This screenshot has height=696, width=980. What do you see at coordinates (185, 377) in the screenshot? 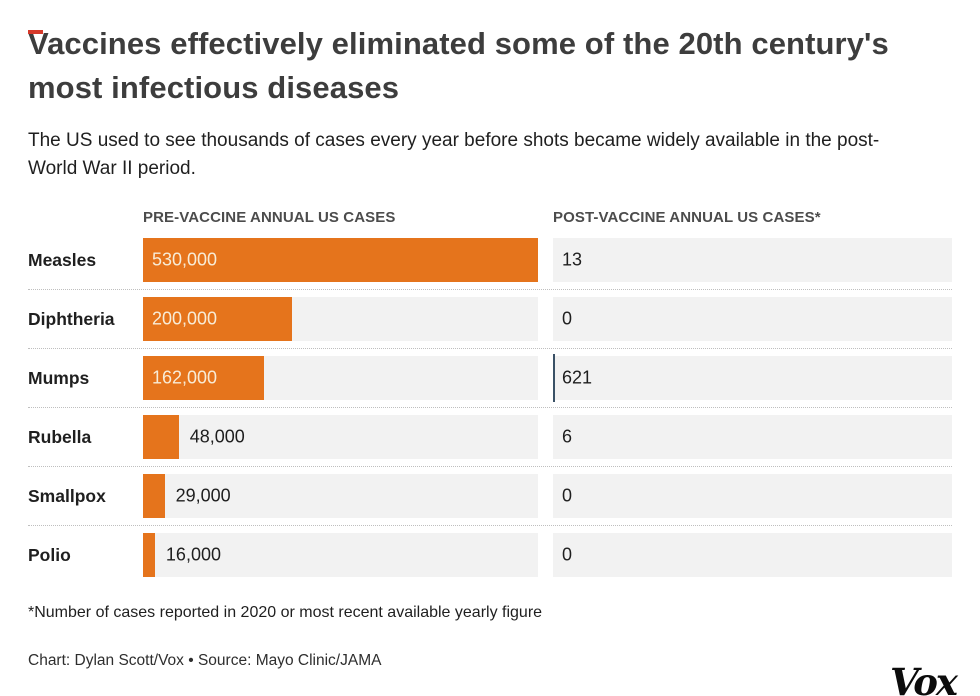
I see `pre-vaccine-value: 162,000` at bounding box center [185, 377].